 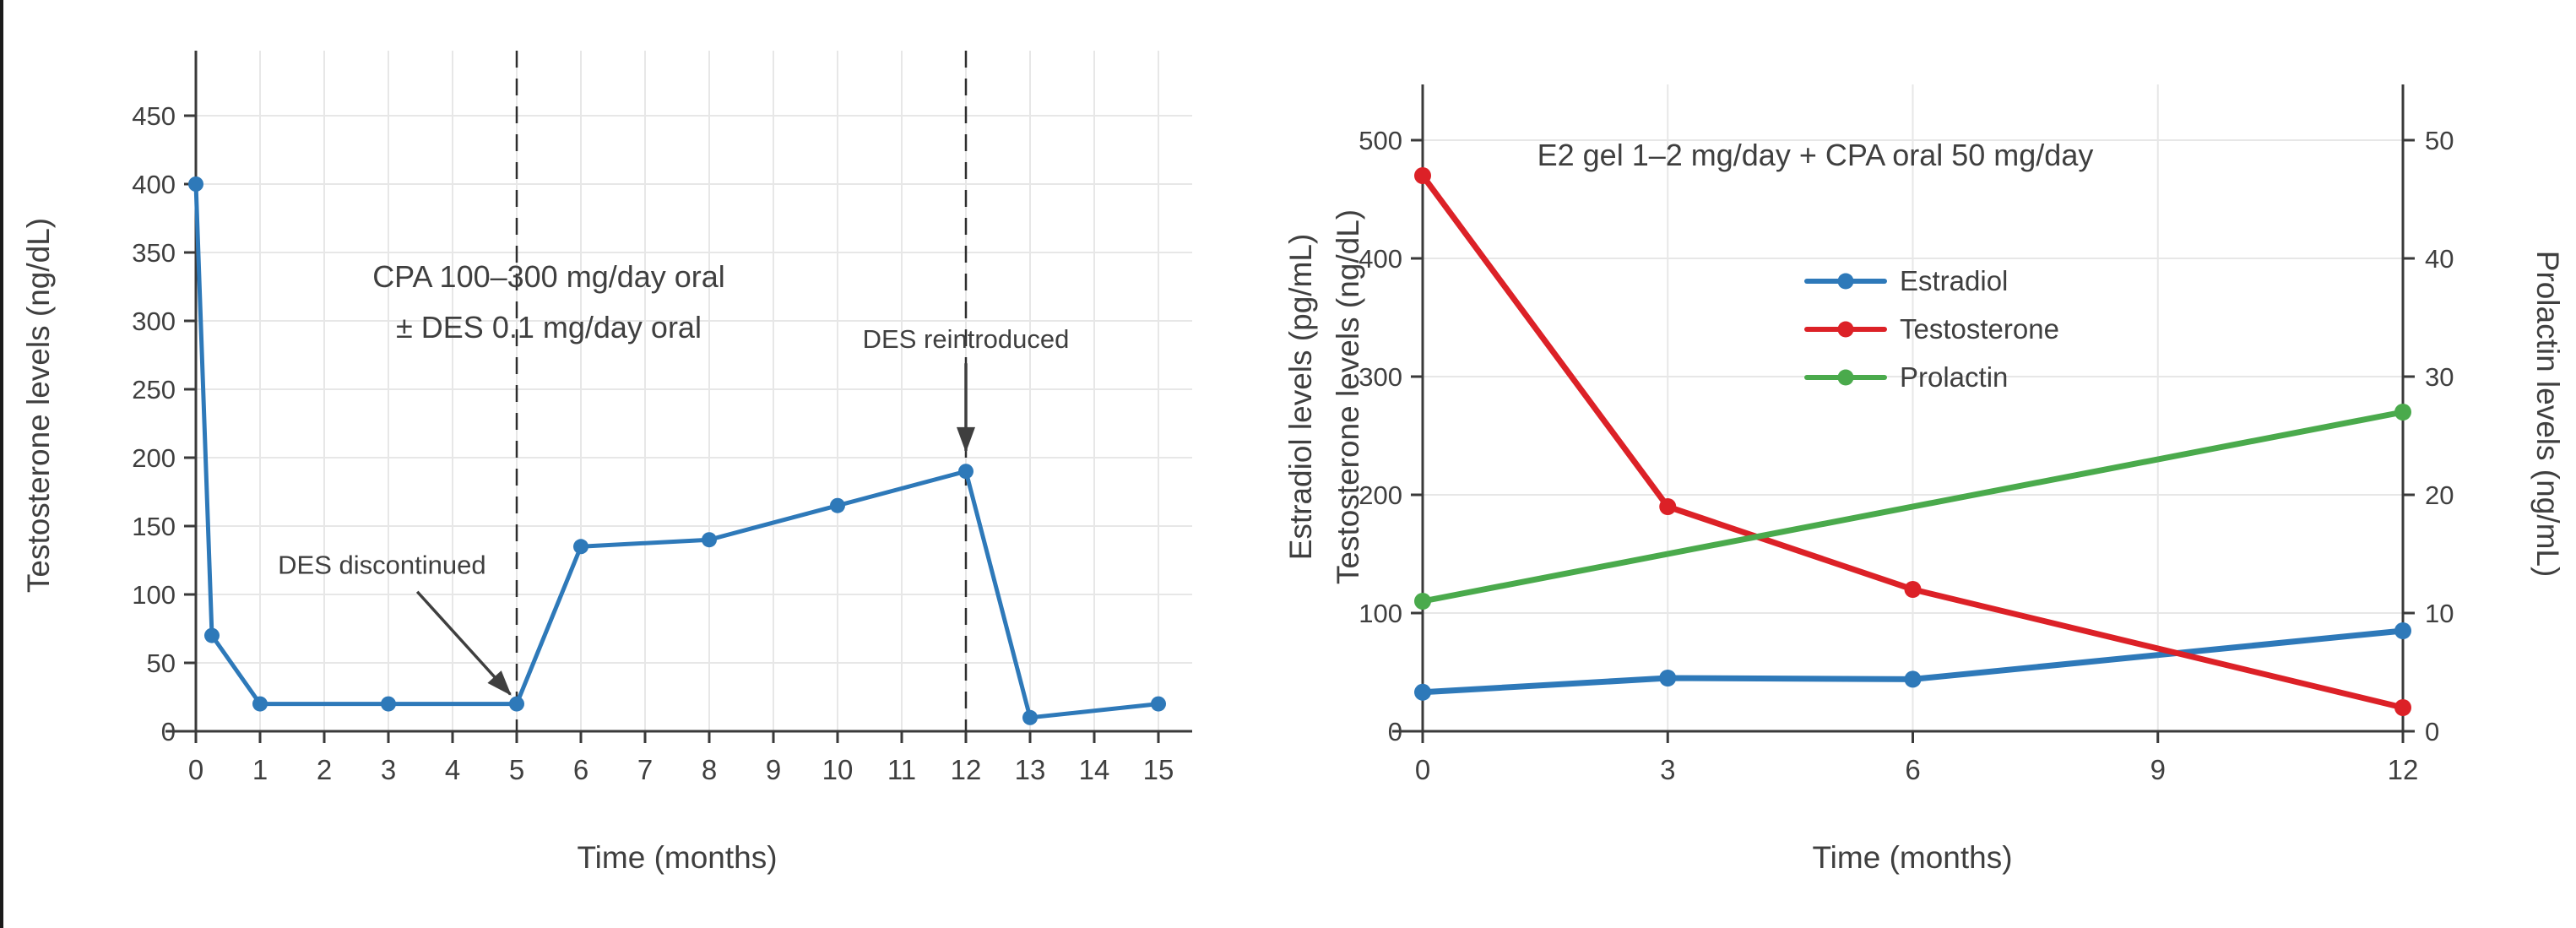 I want to click on y-tick-label: 350, so click(x=154, y=253).